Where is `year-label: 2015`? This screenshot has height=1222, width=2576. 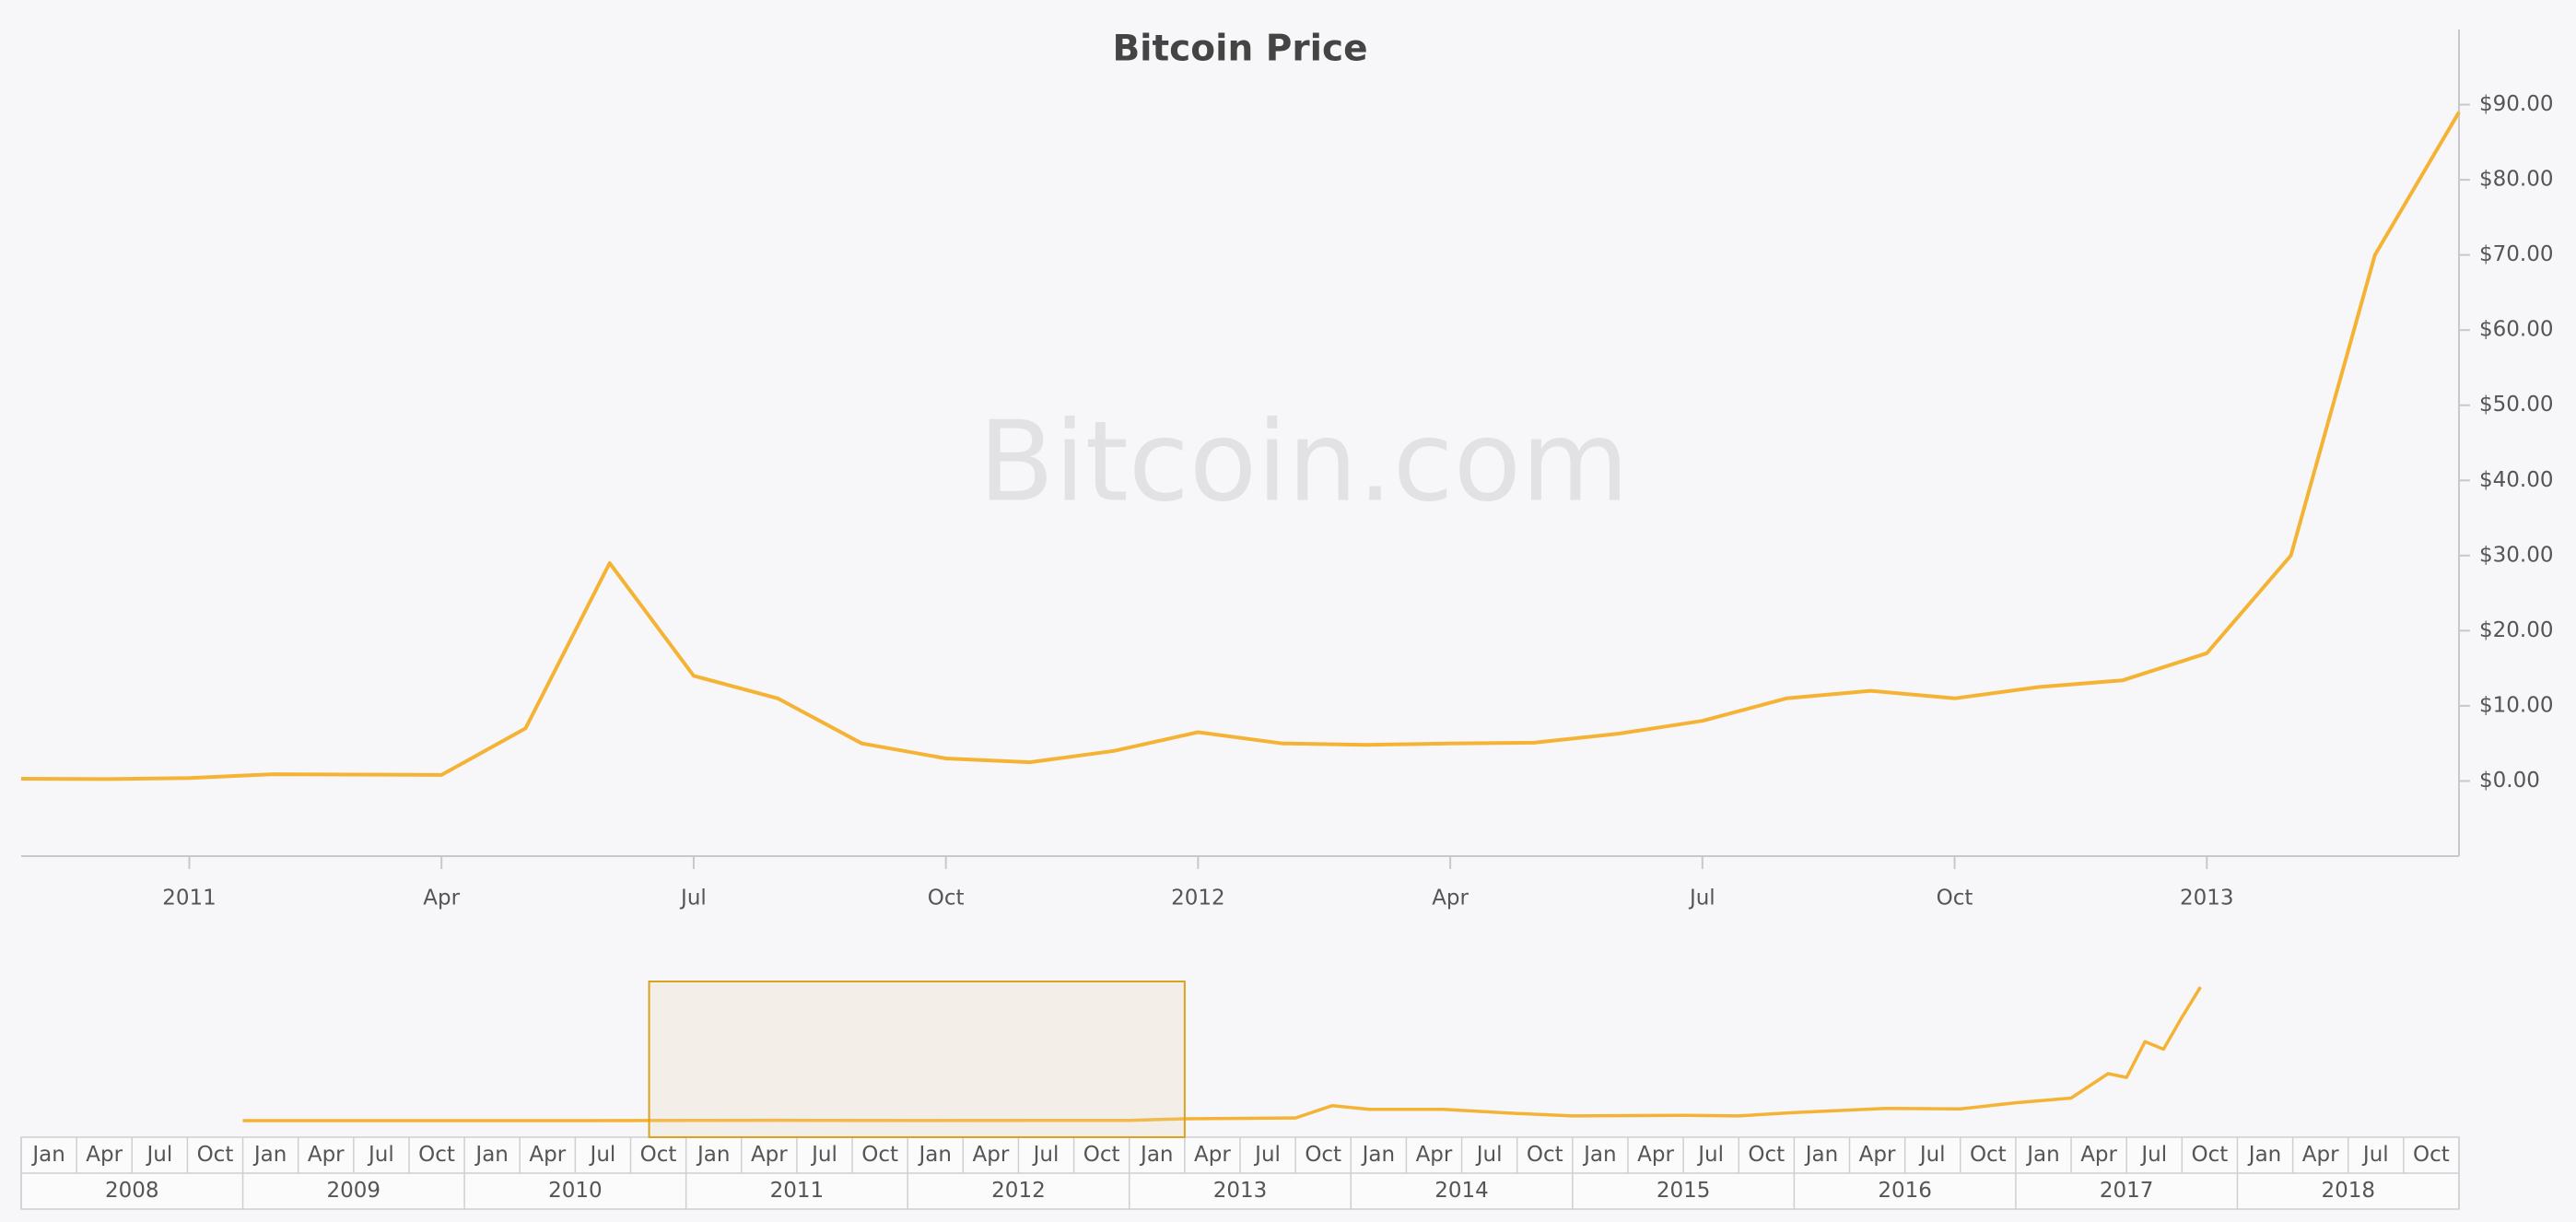 year-label: 2015 is located at coordinates (1684, 1191).